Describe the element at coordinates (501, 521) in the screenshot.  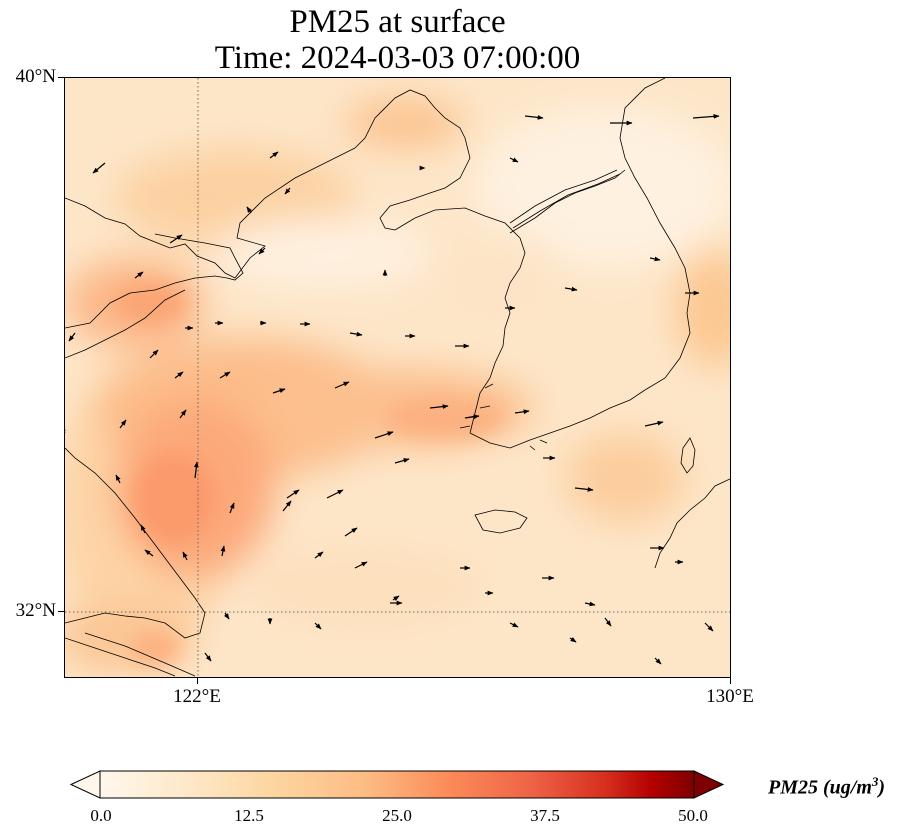
I see `jeju-island` at that location.